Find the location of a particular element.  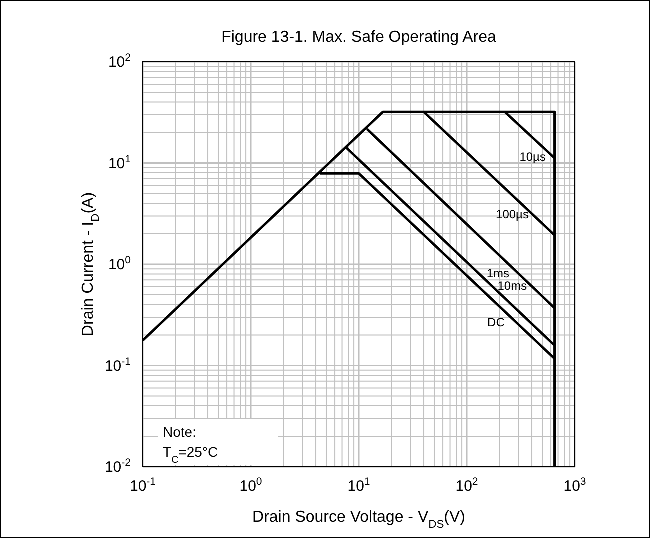

series-label: 1ms is located at coordinates (498, 273).